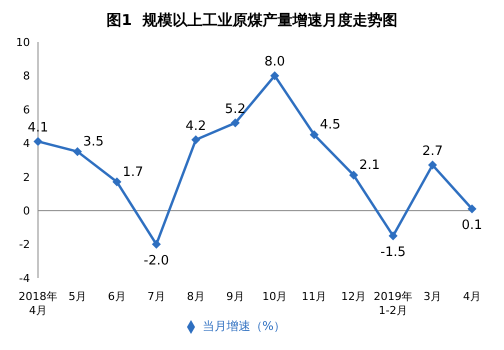 Image resolution: width=504 pixels, height=350 pixels. What do you see at coordinates (26, 177) in the screenshot?
I see `y-tick-label: 2` at bounding box center [26, 177].